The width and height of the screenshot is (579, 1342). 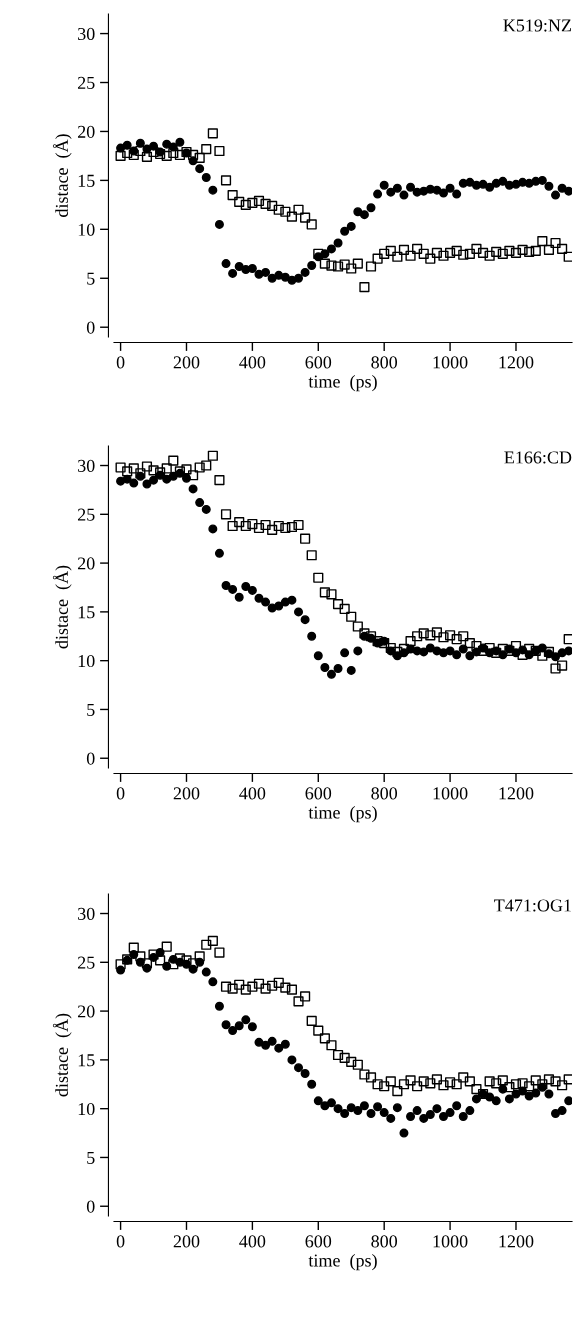 I want to click on annotation: T471:OG1, so click(x=532, y=905).